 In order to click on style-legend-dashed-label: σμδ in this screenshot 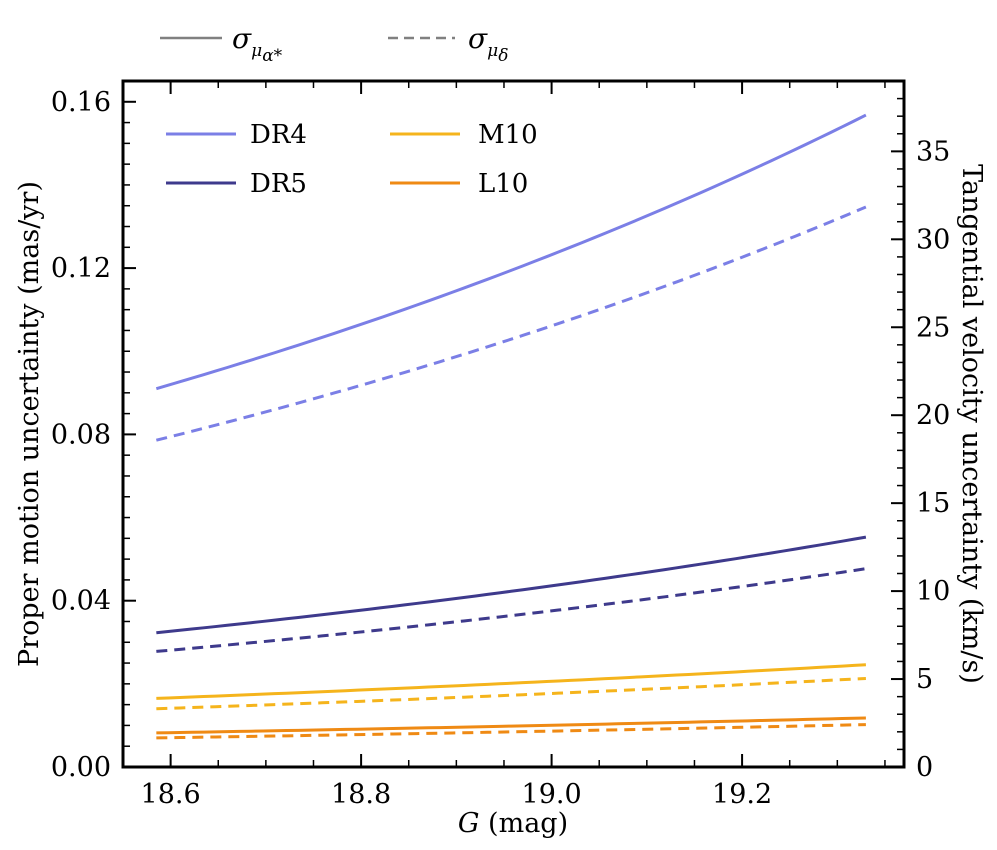, I will do `click(488, 44)`.